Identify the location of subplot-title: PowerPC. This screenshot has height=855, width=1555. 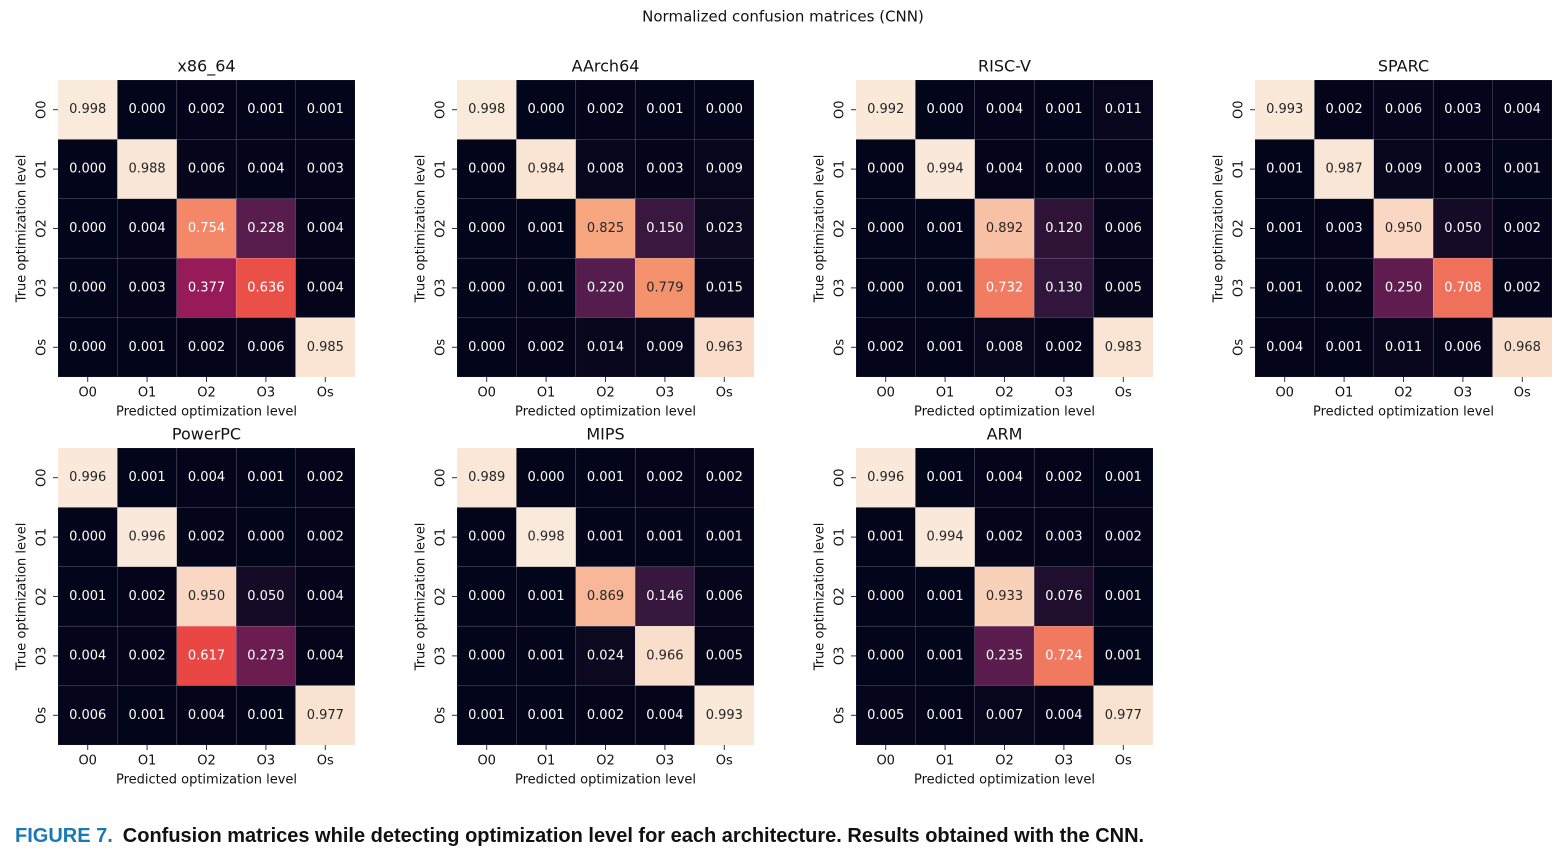
(206, 434).